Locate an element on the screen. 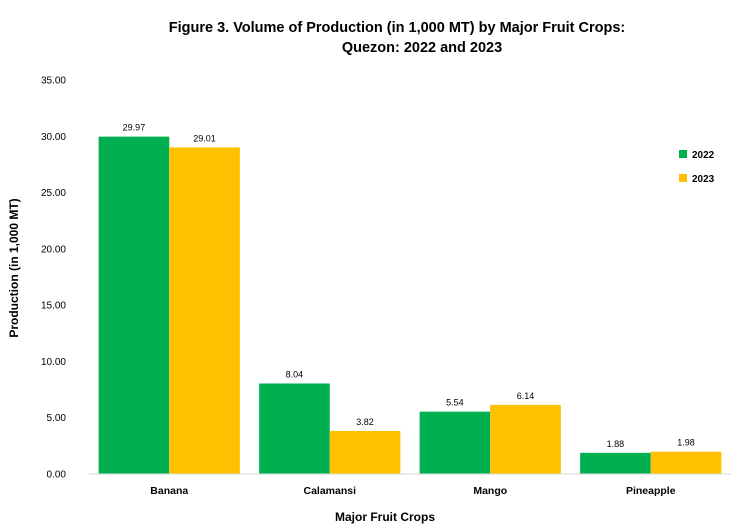  data-label: 1.98 is located at coordinates (686, 443).